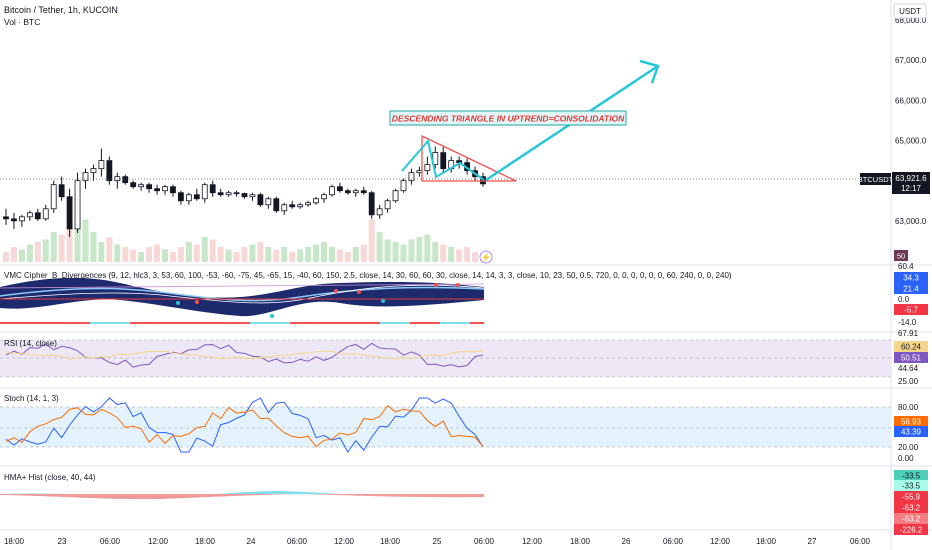 Image resolution: width=932 pixels, height=550 pixels. What do you see at coordinates (911, 100) in the screenshot?
I see `price-tick-label: 66,000.0` at bounding box center [911, 100].